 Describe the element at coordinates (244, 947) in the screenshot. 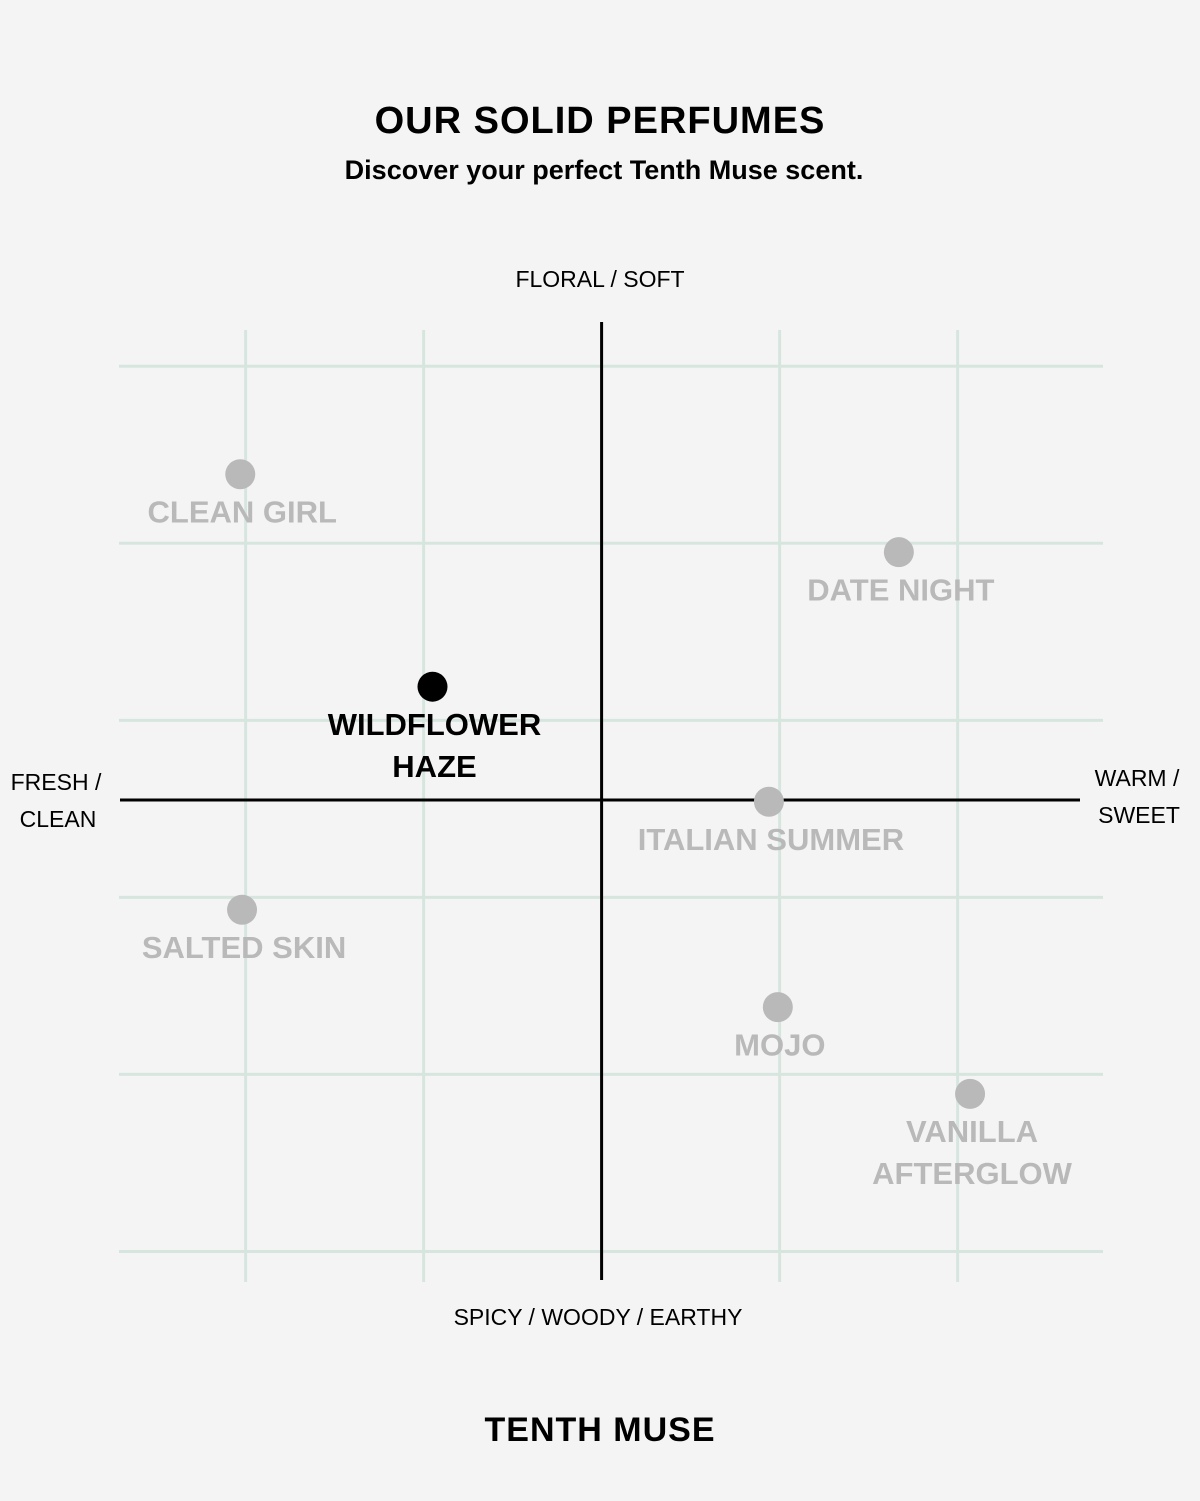

I see `scent-label: SALTED SKIN` at that location.